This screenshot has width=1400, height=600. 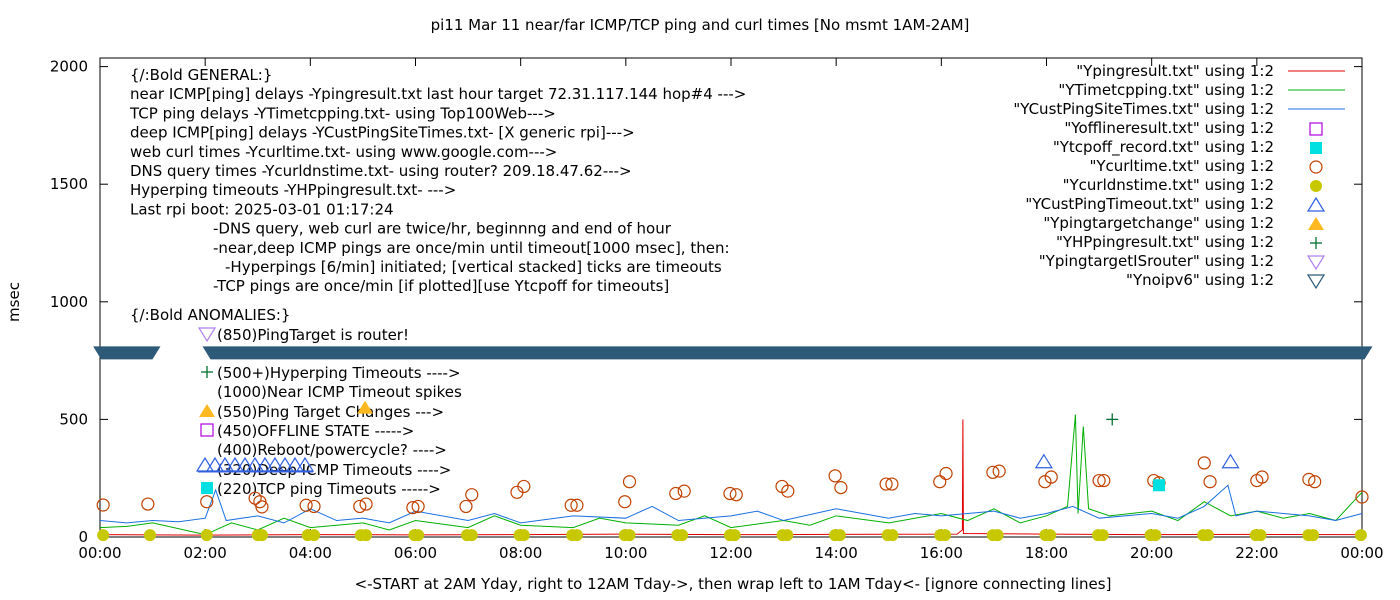 I want to click on anomaly-key-label: (400)Reboot/powercycle? ---->, so click(x=332, y=450).